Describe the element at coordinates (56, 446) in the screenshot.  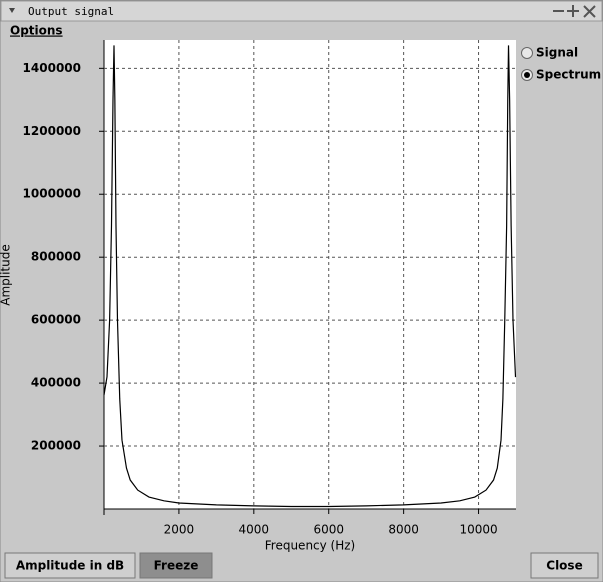
I see `y-tick-label: 200000` at that location.